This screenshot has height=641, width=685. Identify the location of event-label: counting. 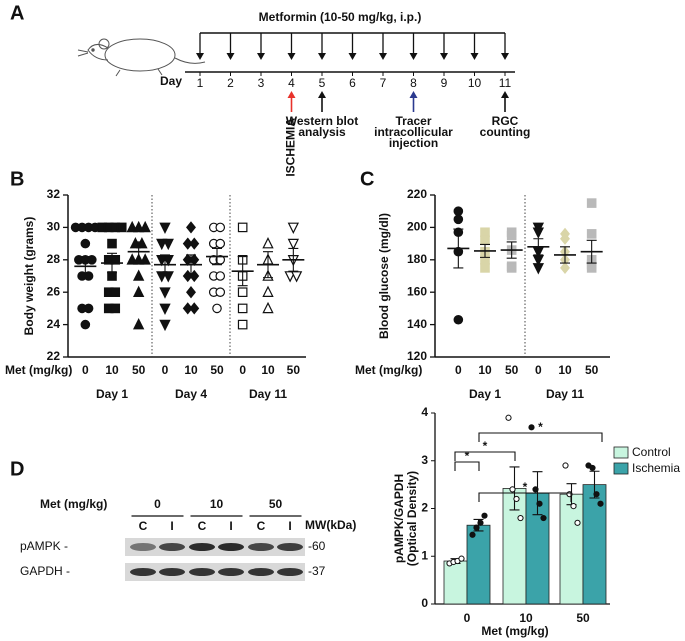
(505, 132).